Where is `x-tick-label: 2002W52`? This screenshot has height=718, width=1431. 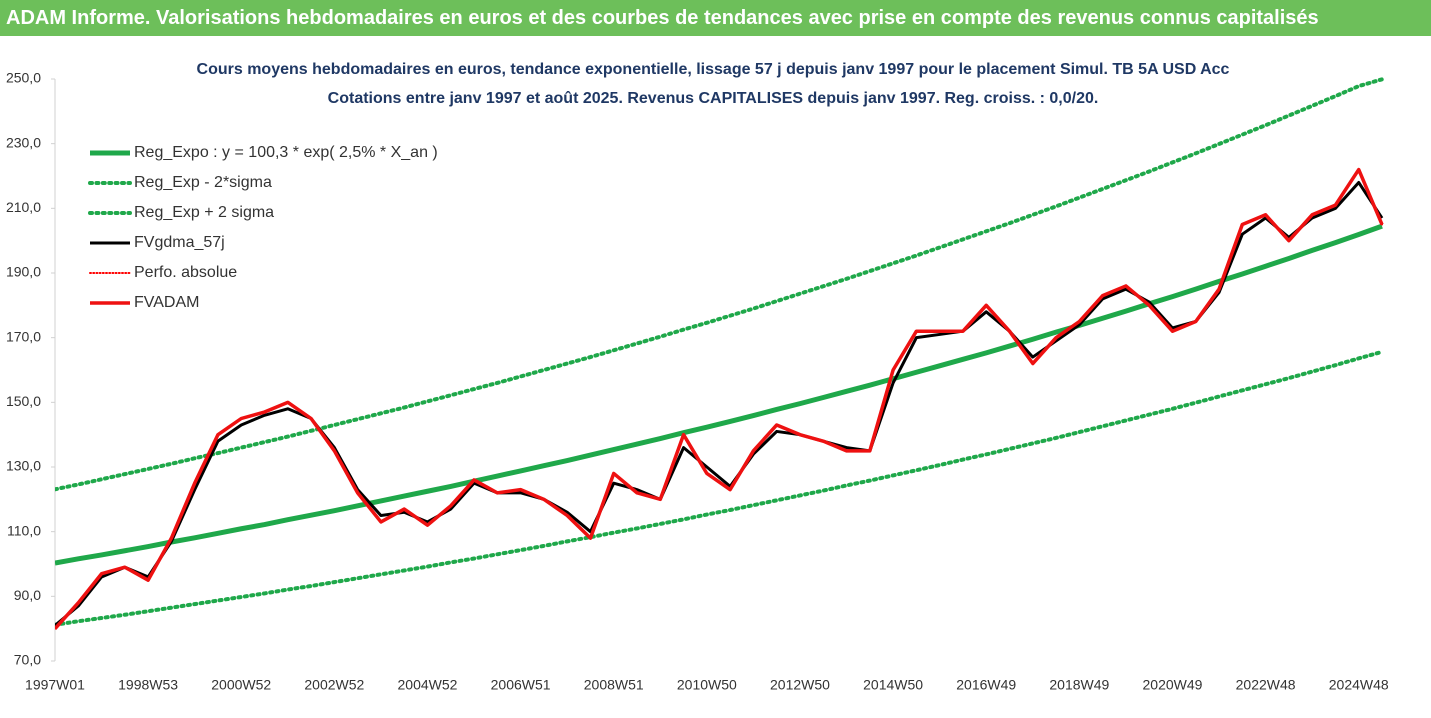
x-tick-label: 2002W52 is located at coordinates (334, 685).